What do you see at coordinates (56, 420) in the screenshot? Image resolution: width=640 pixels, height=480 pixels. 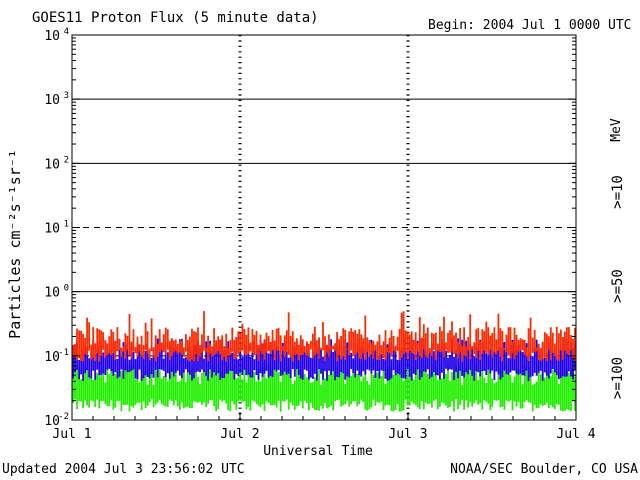 I see `y-tick-label: 10⁻²` at bounding box center [56, 420].